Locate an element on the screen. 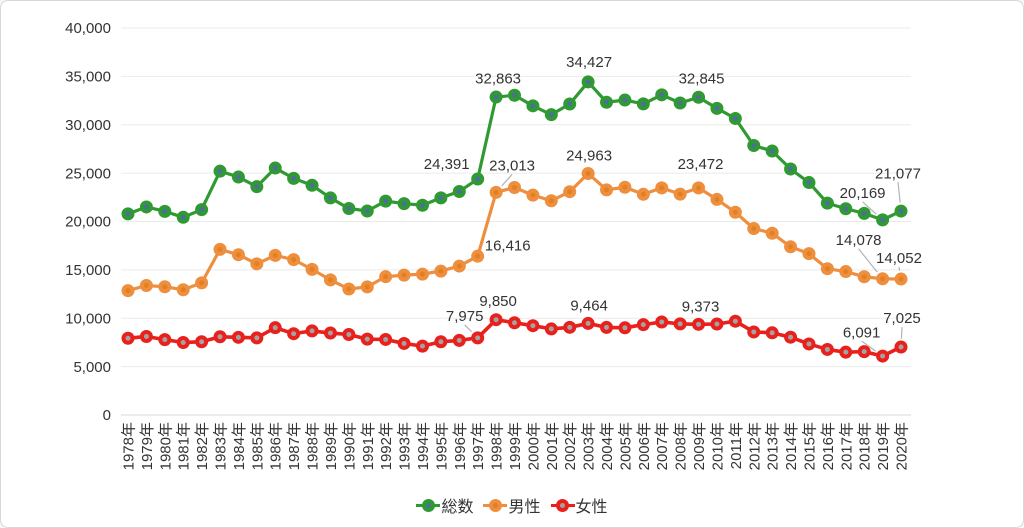  x-tick-label: 1986年 is located at coordinates (276, 446).